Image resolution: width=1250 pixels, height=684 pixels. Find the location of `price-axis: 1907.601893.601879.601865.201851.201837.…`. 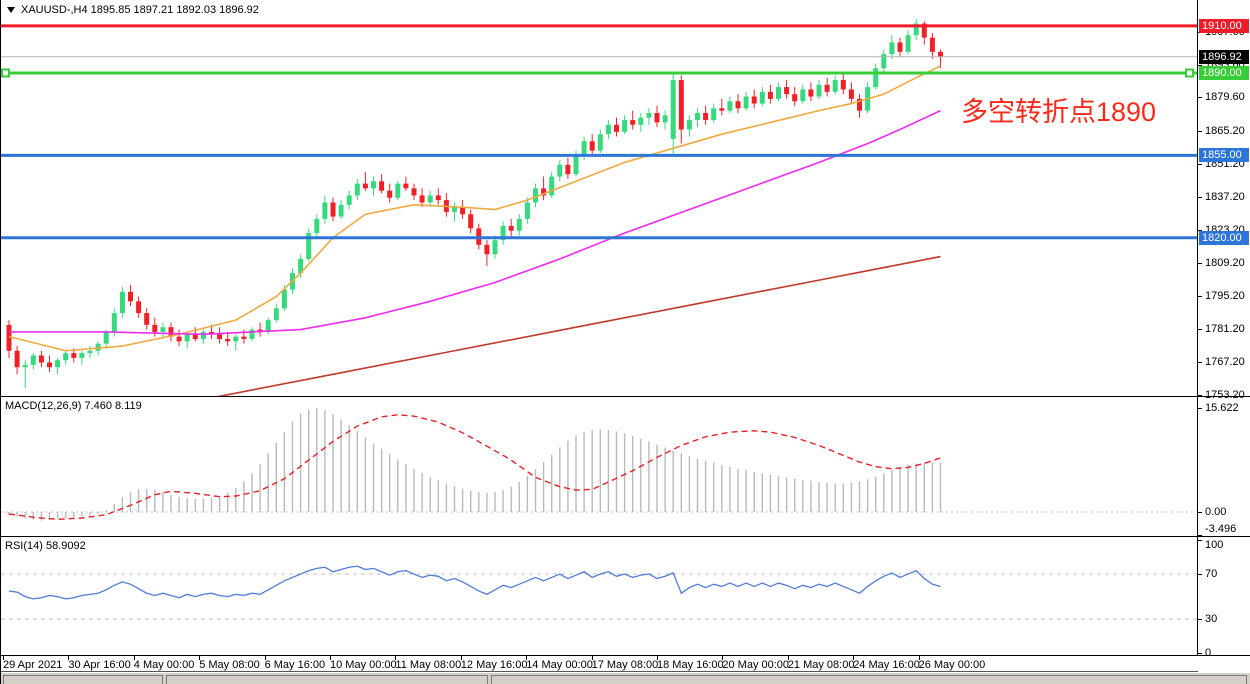

price-axis: 1907.601893.601879.601865.201851.201837.… is located at coordinates (1224, 336).